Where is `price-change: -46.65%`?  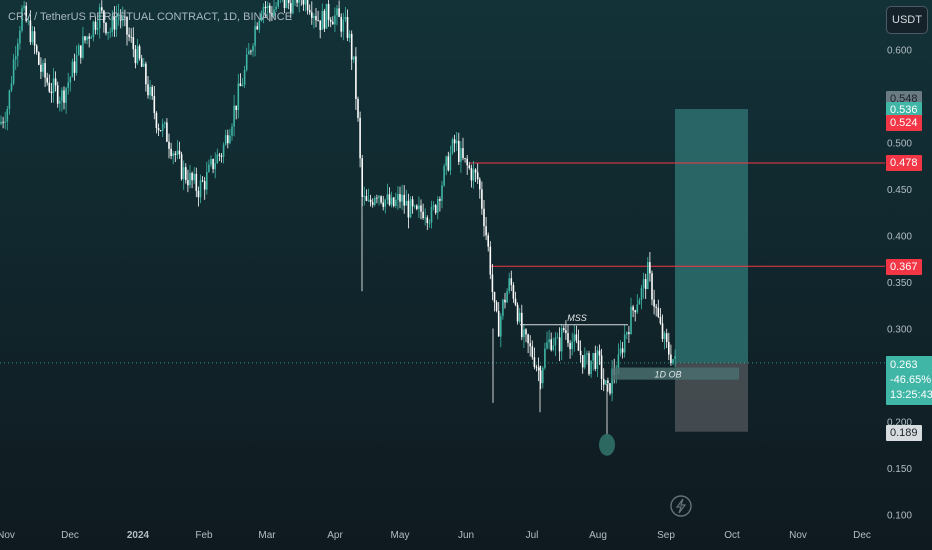 price-change: -46.65% is located at coordinates (910, 380).